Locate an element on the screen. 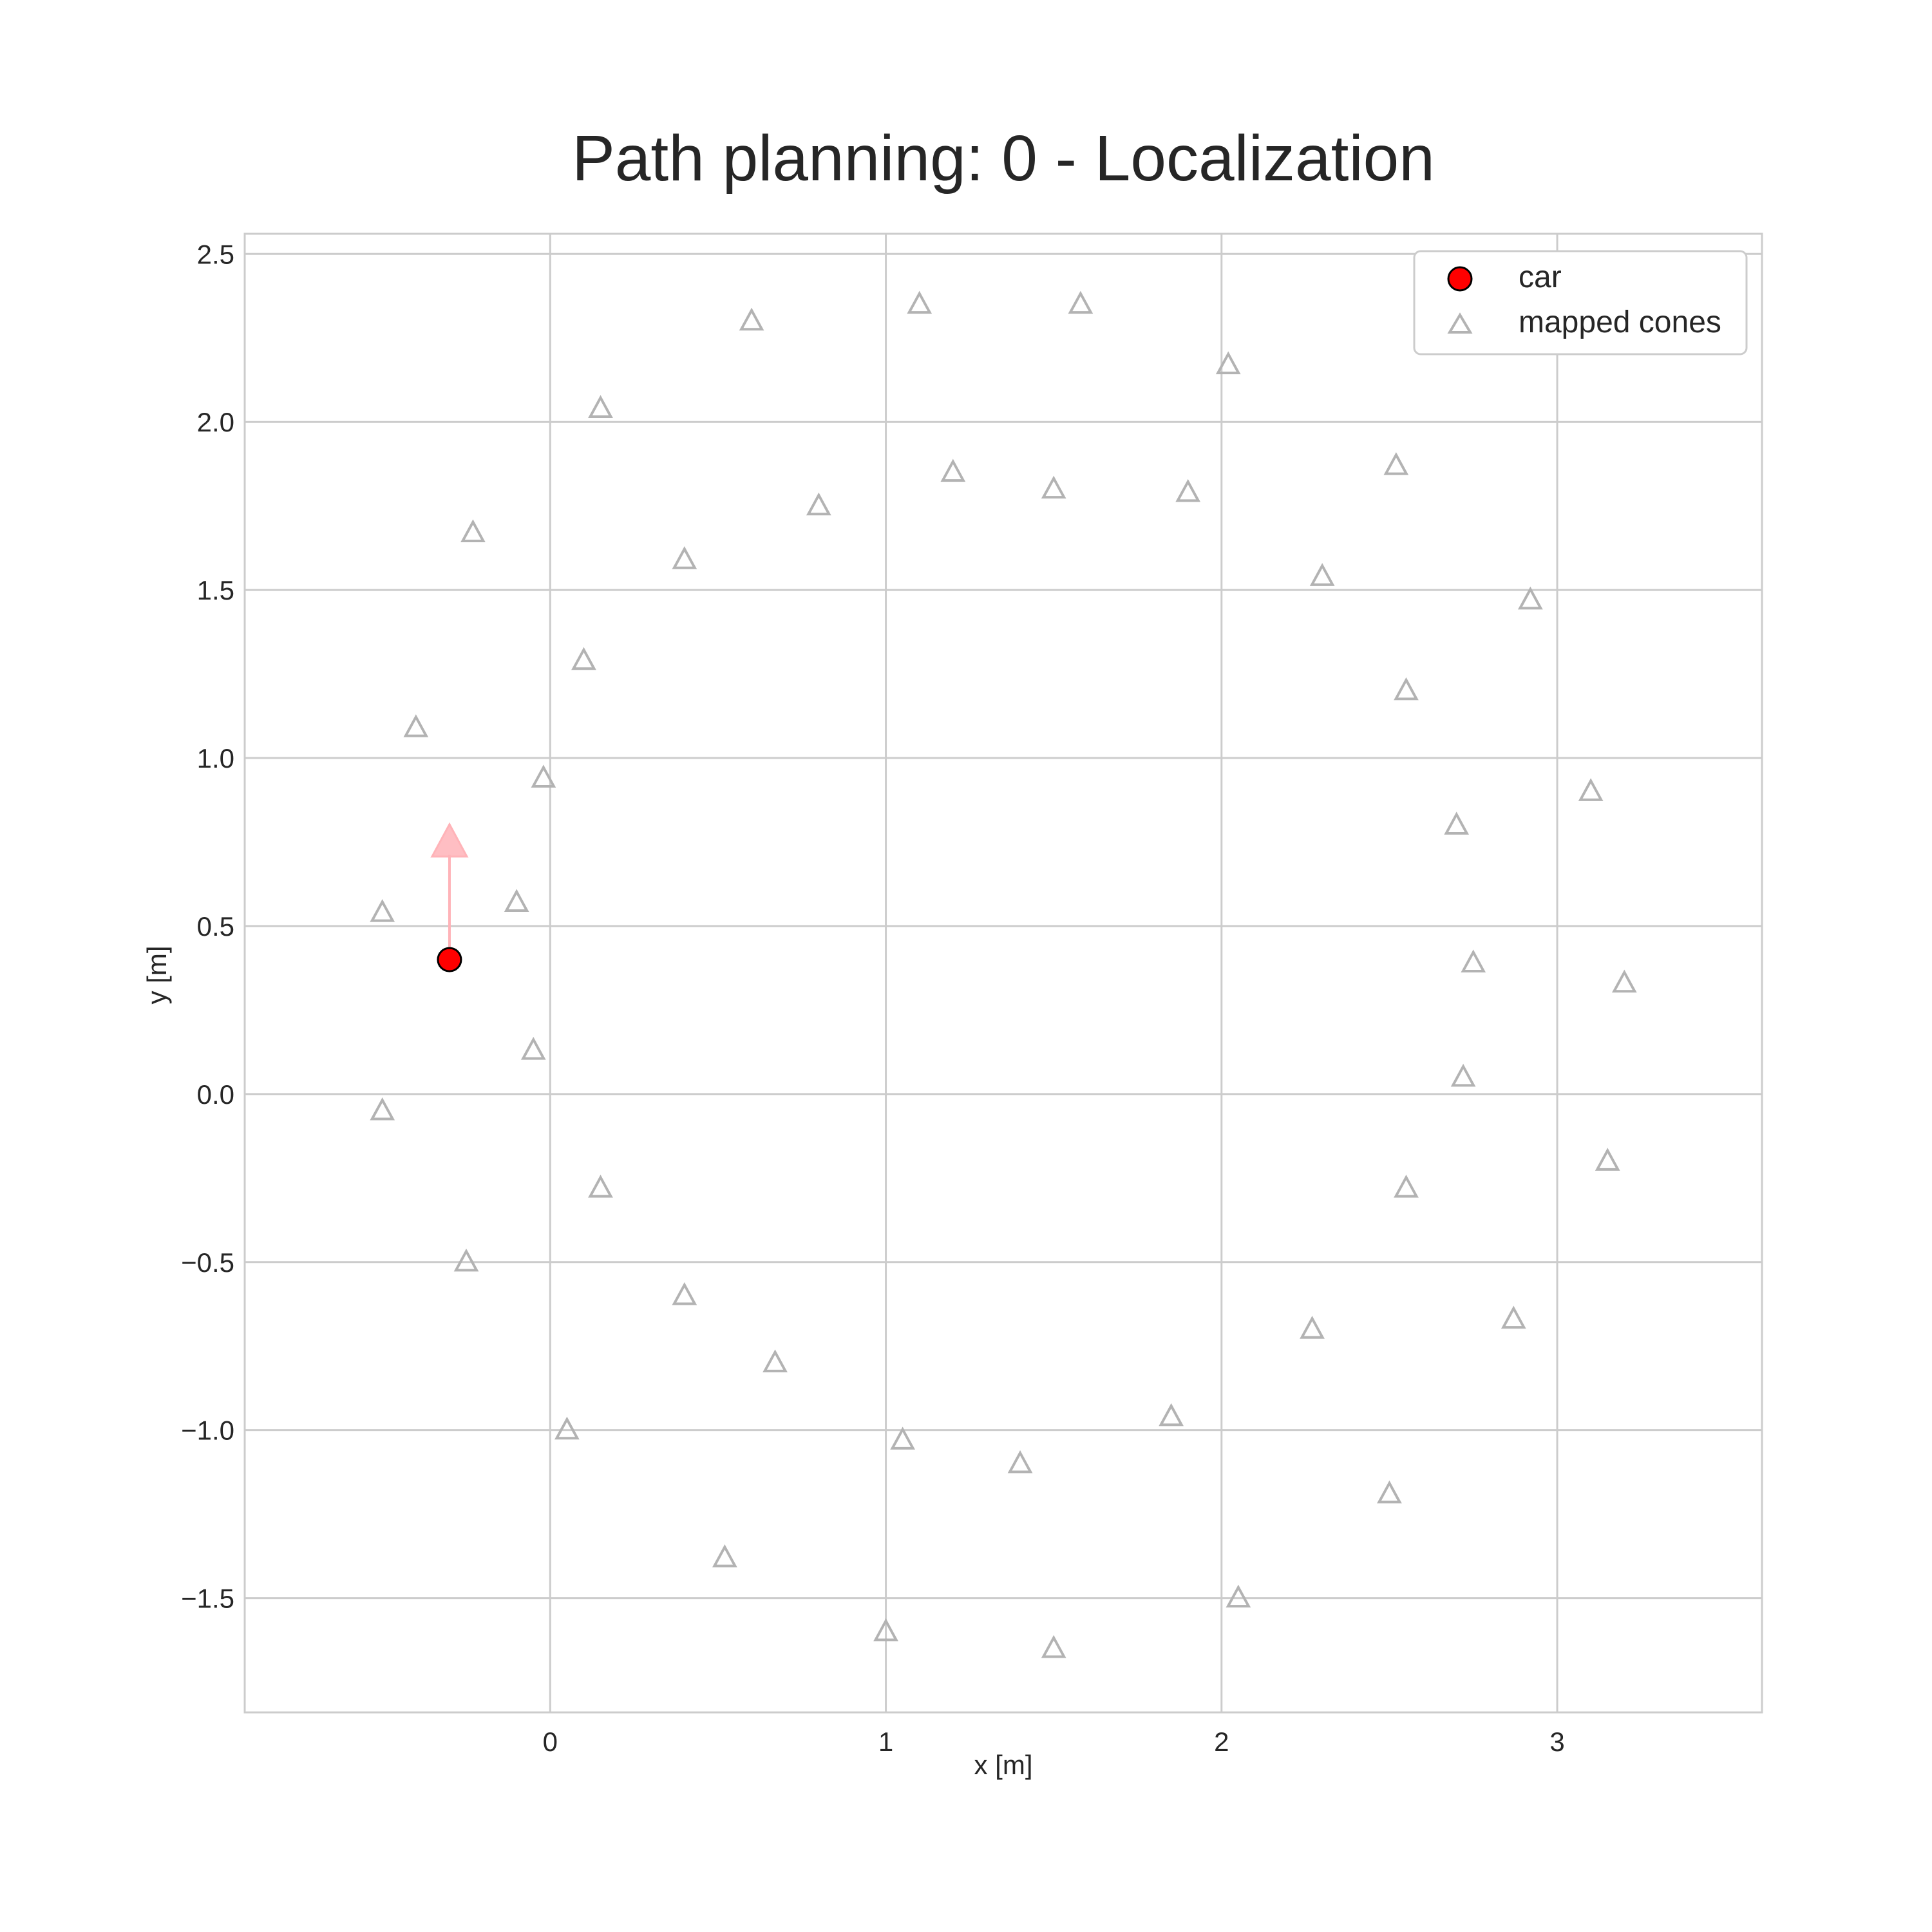 Image resolution: width=1932 pixels, height=1932 pixels. y-tick-label: 2.5 is located at coordinates (215, 254).